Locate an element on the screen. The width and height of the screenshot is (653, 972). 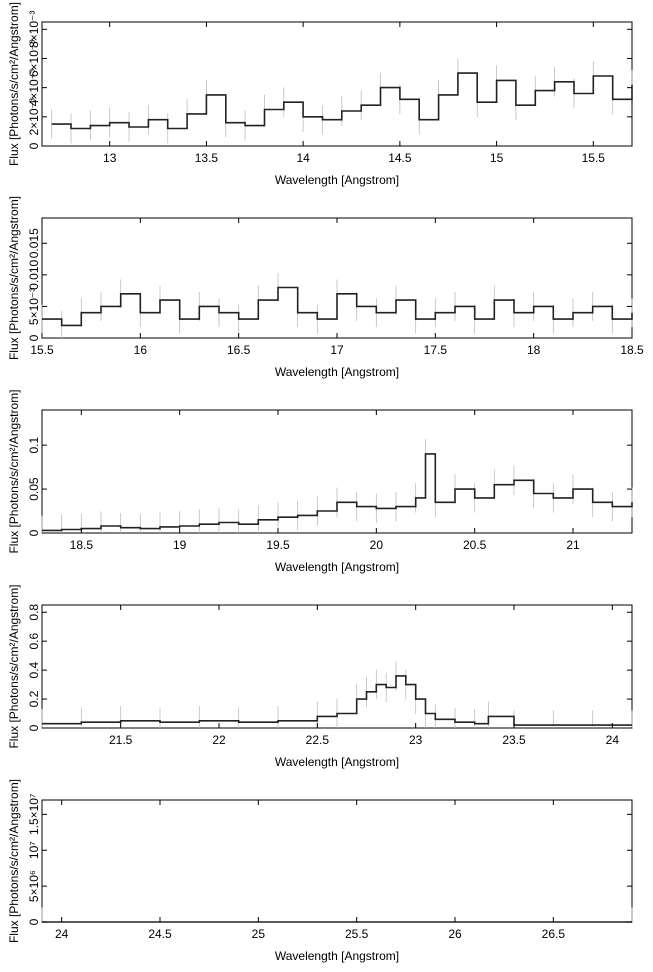
x-tick-label: 16.5 is located at coordinates (239, 350).